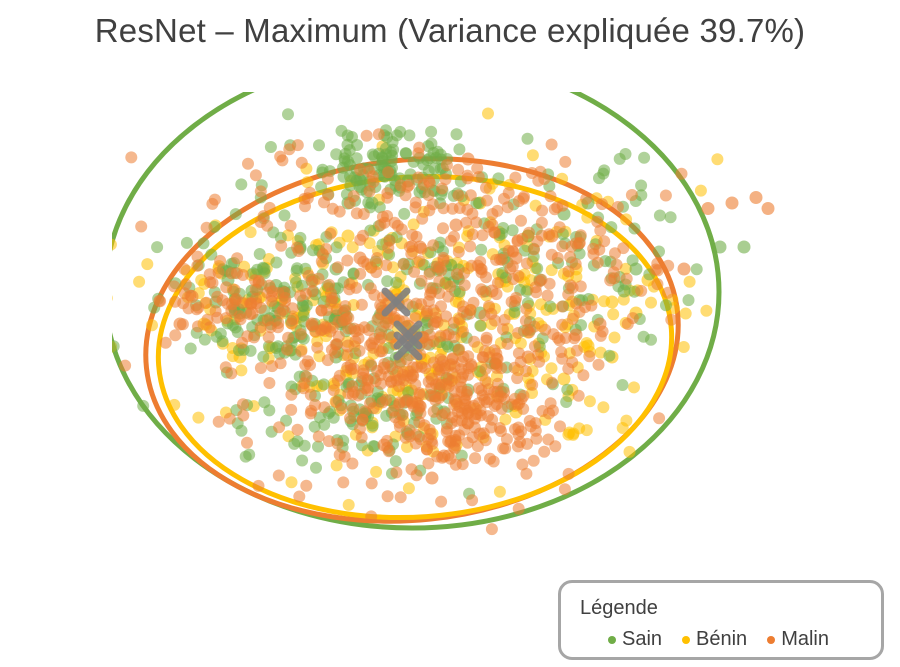 This screenshot has height=667, width=900. Describe the element at coordinates (635, 639) in the screenshot. I see `legend-item-sain: Sain` at that location.